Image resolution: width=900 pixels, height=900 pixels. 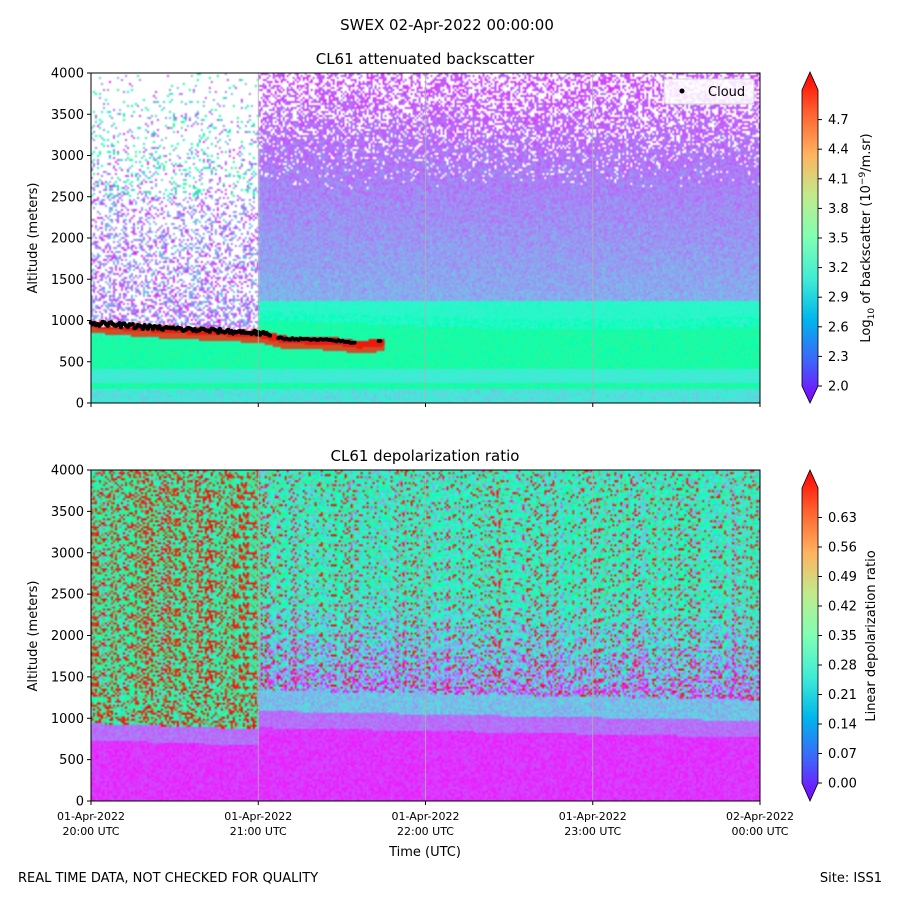 I want to click on footer-disclaimer: REAL TIME DATA, NOT CHECKED FOR QUALITY, so click(x=168, y=878).